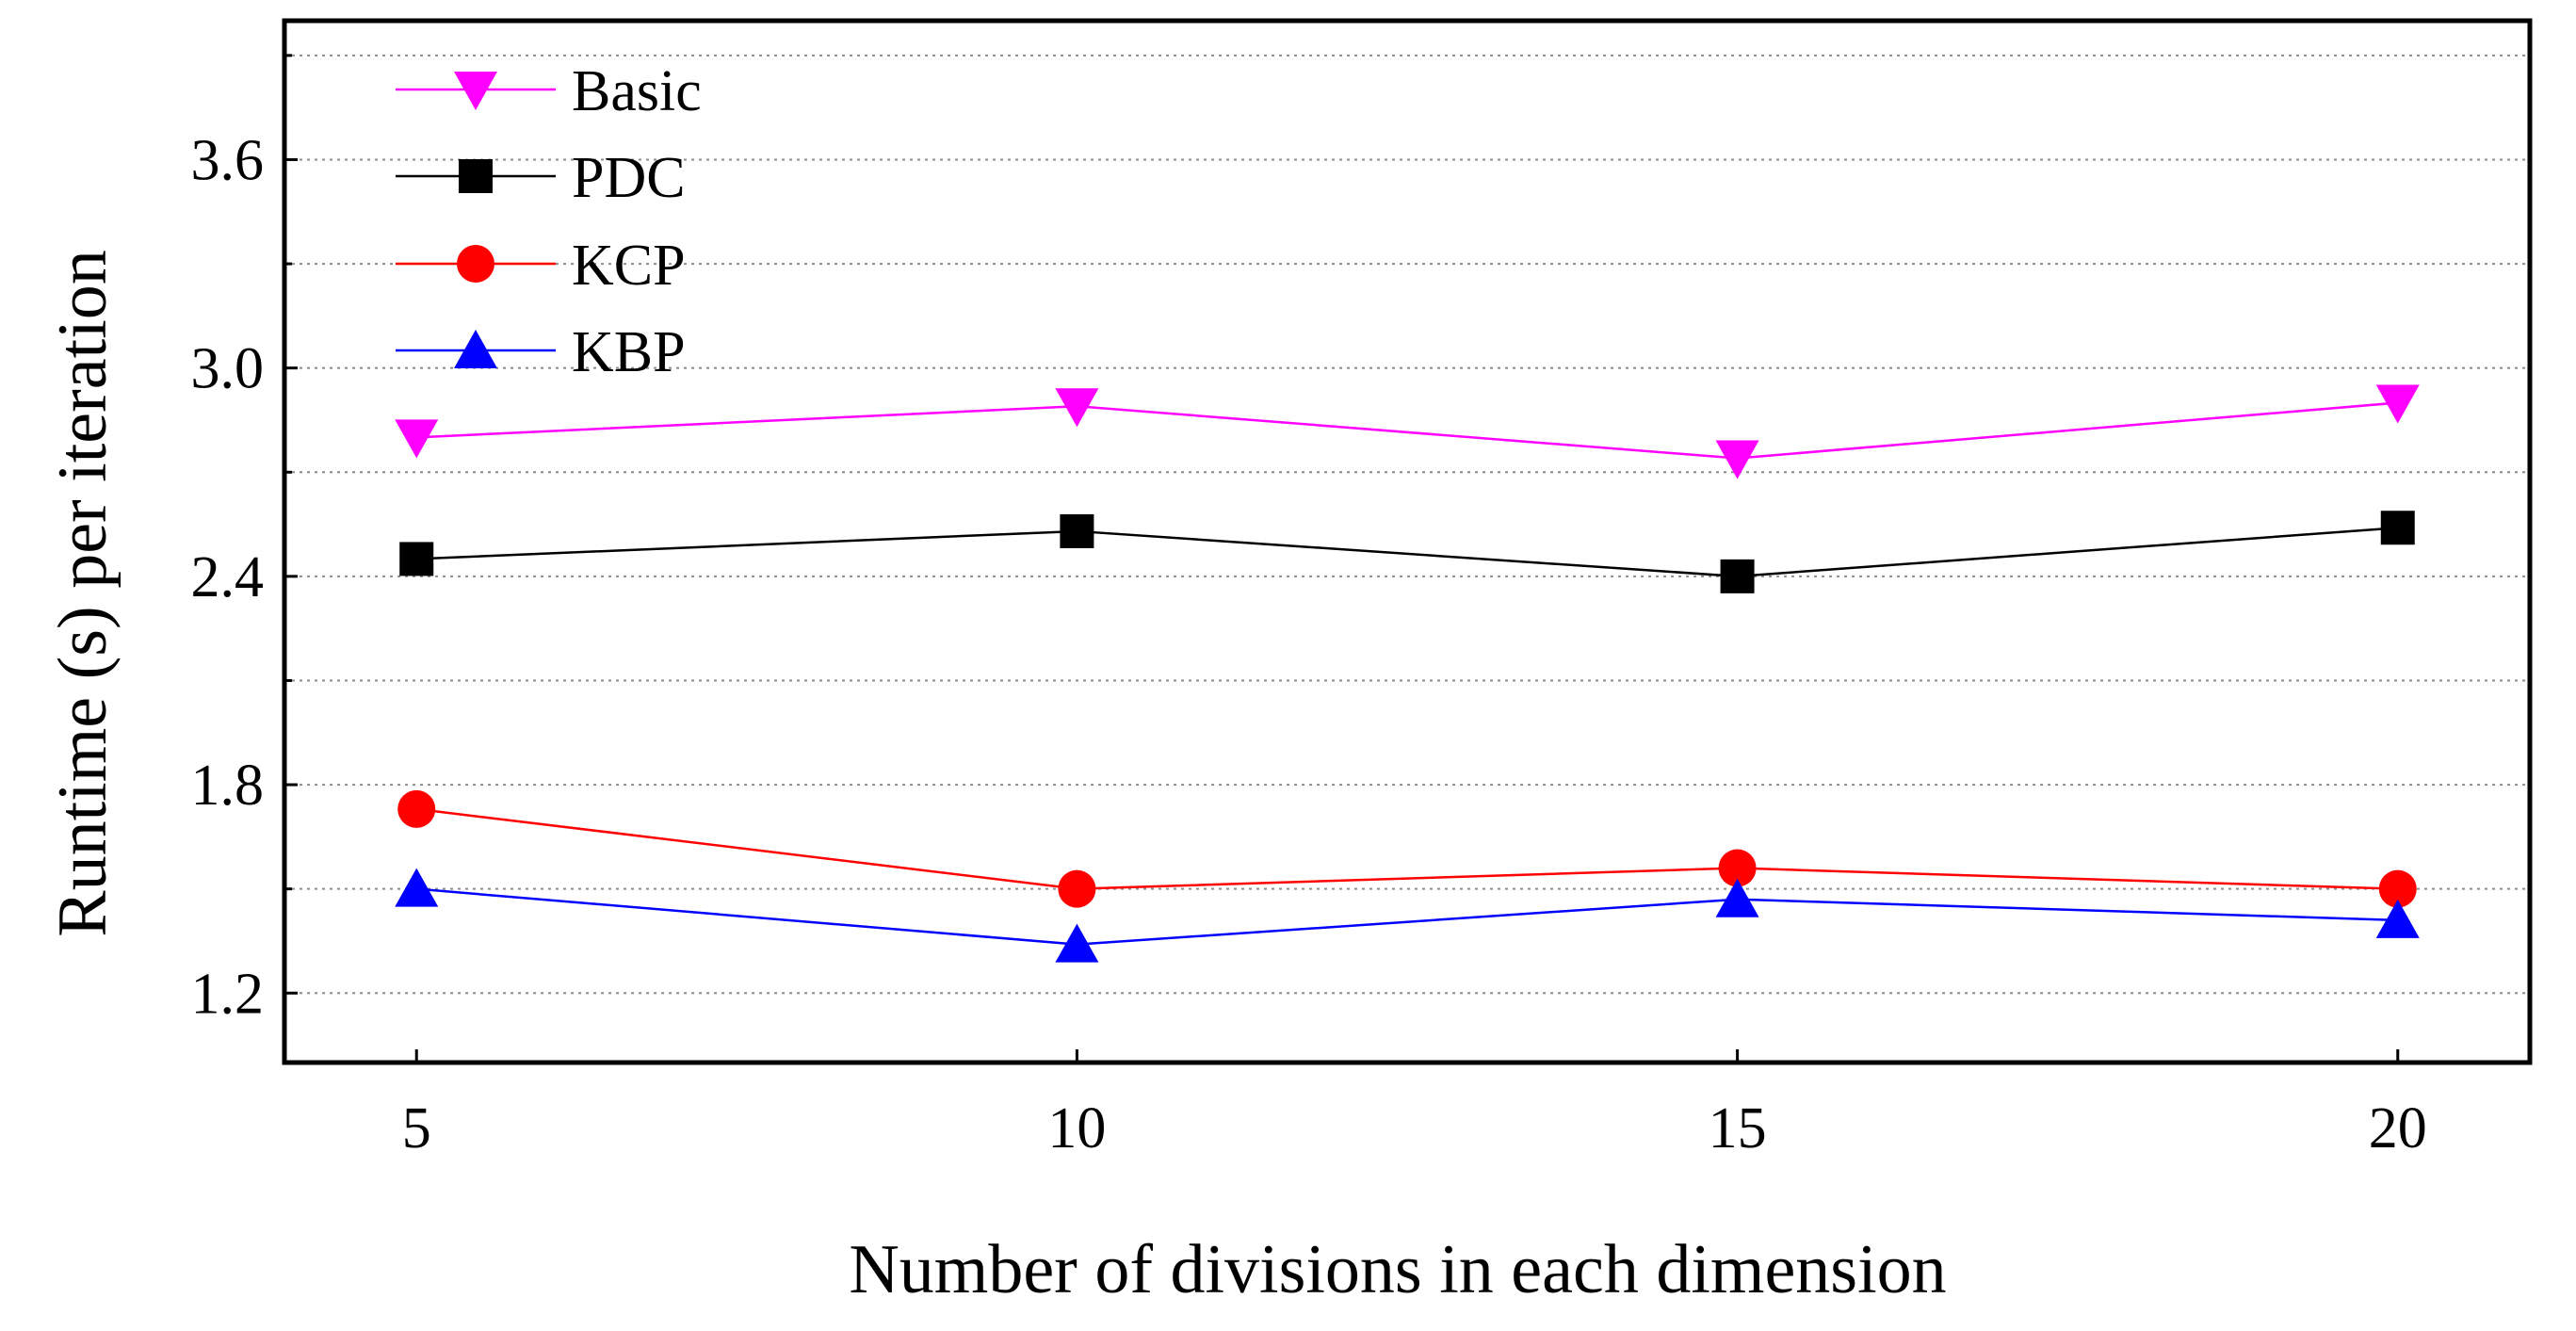 Image resolution: width=2576 pixels, height=1331 pixels. I want to click on x-tick-label: 10, so click(1076, 1128).